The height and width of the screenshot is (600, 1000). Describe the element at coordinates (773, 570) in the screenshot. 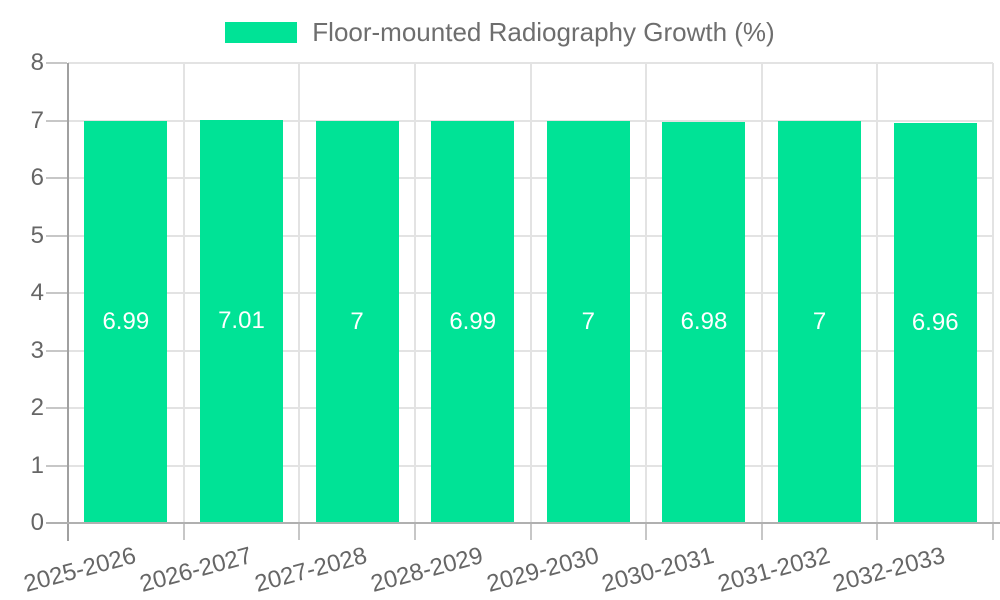

I see `x-axis-label: 2031-2032` at that location.